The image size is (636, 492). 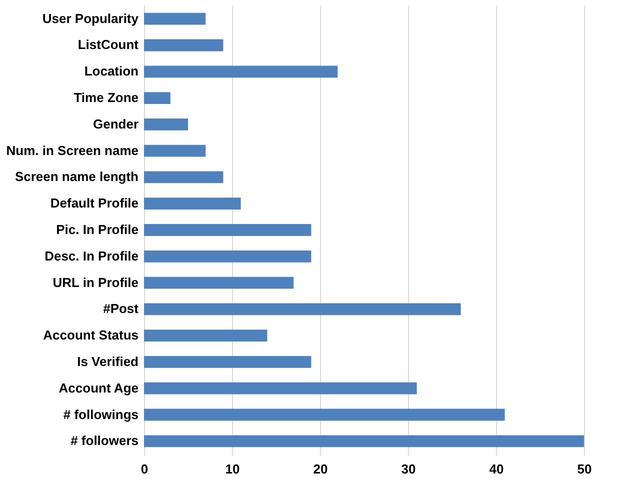 I want to click on y-tick-label: # followings, so click(x=100, y=414).